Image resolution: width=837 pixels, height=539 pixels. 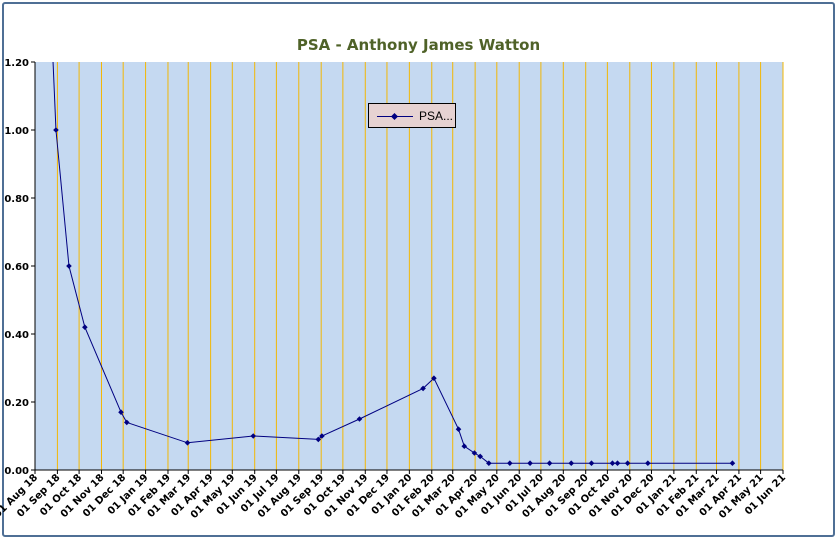 What do you see at coordinates (16, 267) in the screenshot?
I see `y-tick-label: 0.60` at bounding box center [16, 267].